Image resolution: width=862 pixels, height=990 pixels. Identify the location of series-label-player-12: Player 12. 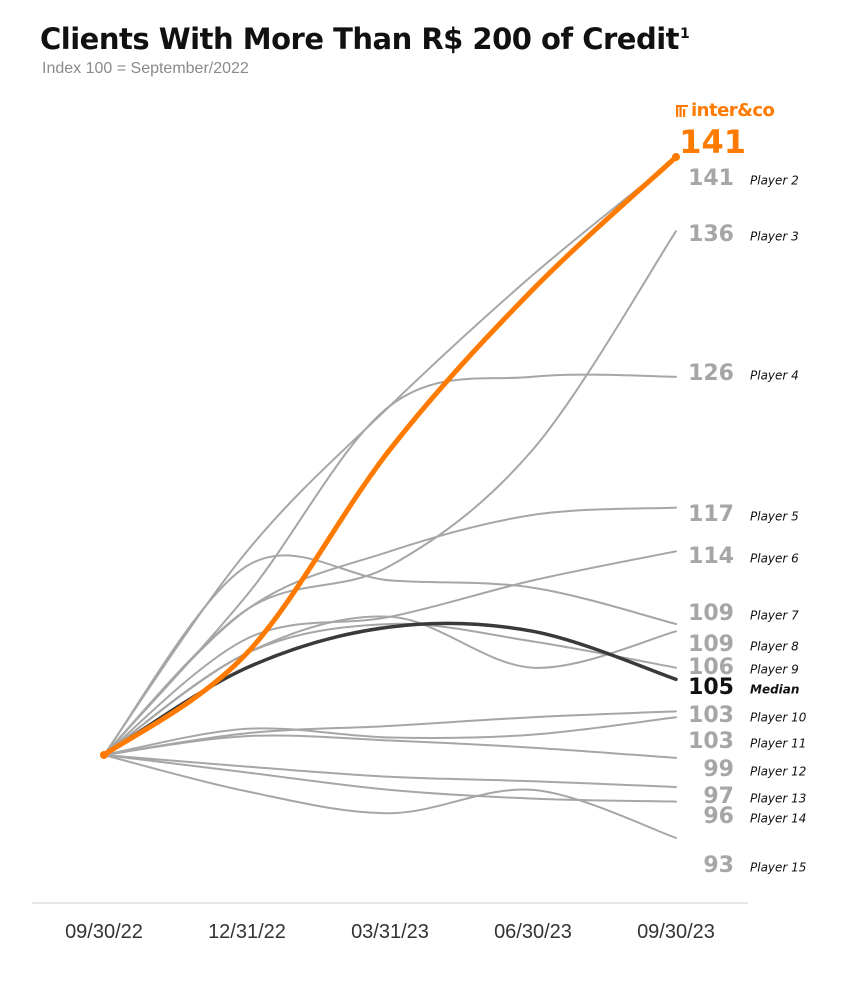
(778, 772).